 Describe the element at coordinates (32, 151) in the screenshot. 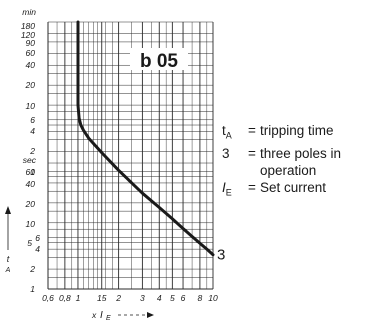

I see `y-tick-label-min: 2` at that location.